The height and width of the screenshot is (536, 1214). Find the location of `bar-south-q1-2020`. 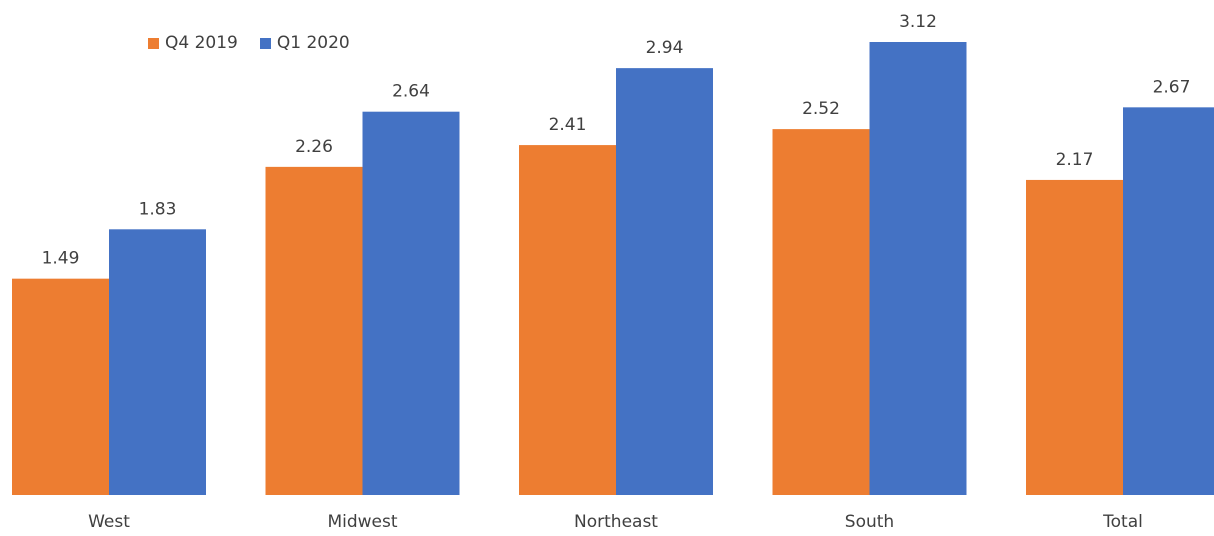

bar-south-q1-2020 is located at coordinates (918, 268).